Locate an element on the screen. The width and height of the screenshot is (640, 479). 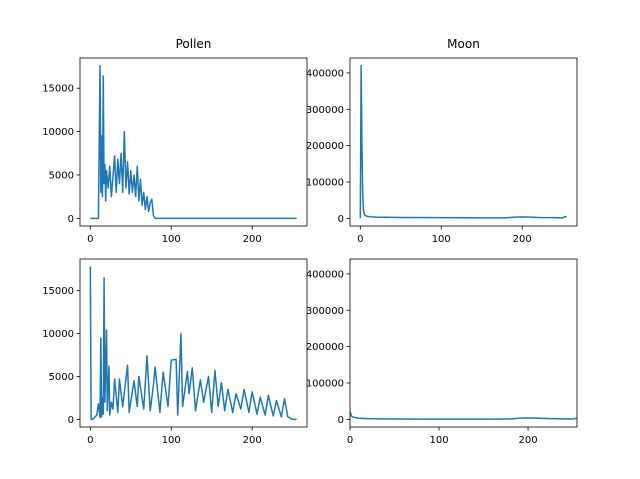
axes-title: Moon is located at coordinates (463, 44).